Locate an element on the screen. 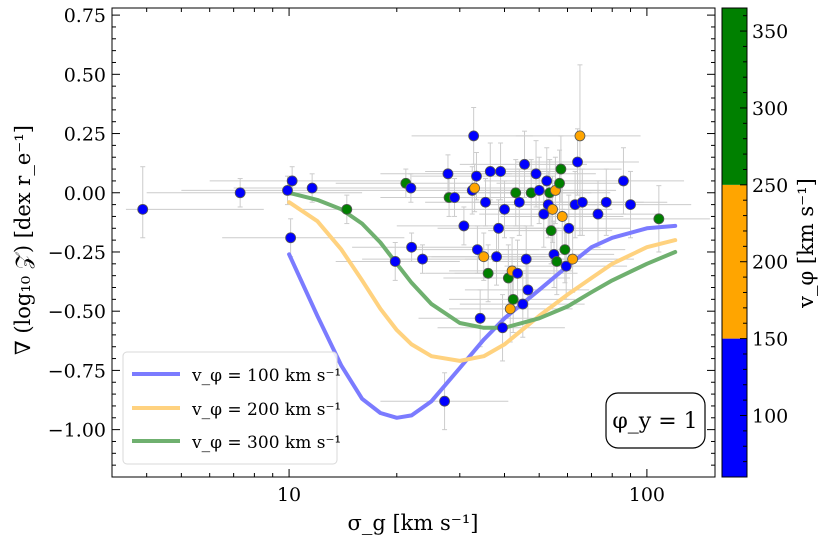 The height and width of the screenshot is (547, 831). y-axis-label: ∇ (log₁₀ 𝒵) [dex r_e⁻¹] is located at coordinates (23, 240).